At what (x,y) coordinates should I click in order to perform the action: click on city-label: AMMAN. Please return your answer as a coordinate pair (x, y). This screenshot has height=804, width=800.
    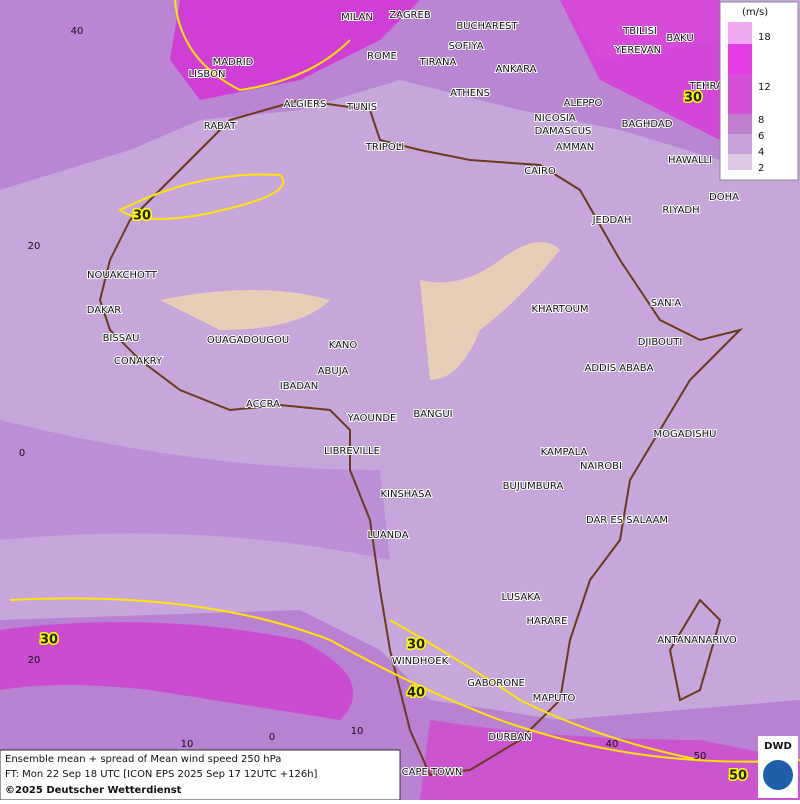
    Looking at the image, I should click on (575, 147).